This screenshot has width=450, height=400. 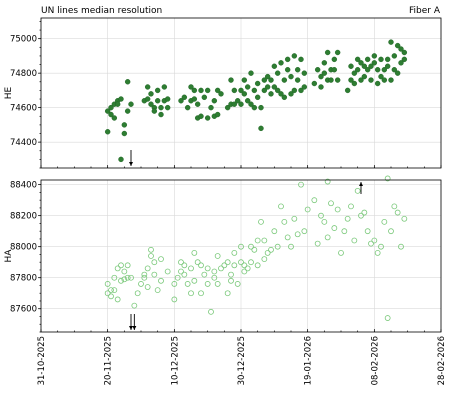 I want to click on top-xticks, so click(x=241, y=166).